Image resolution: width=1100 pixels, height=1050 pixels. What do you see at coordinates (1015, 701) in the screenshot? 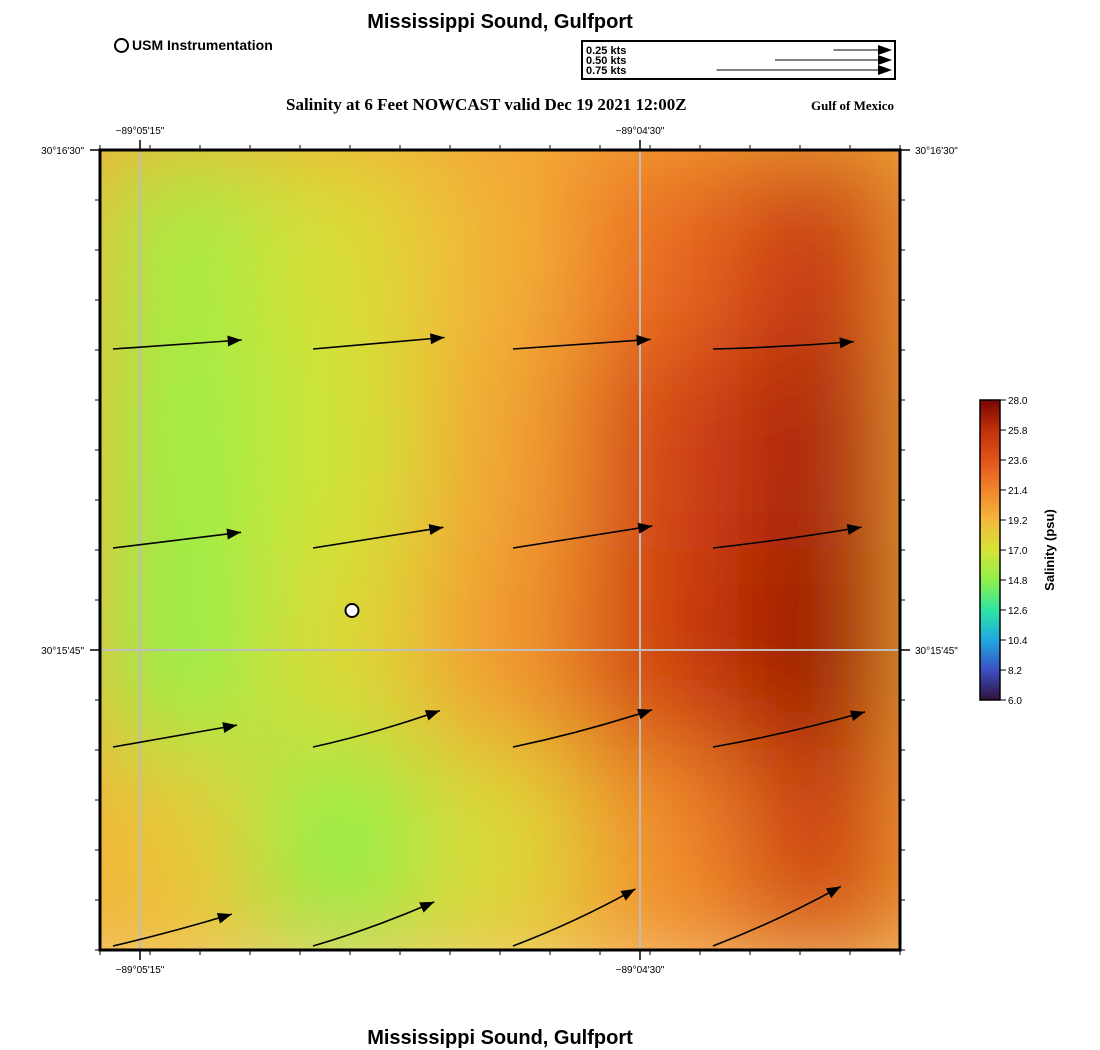
I see `colorbar-tick-label: 6.0` at bounding box center [1015, 701].